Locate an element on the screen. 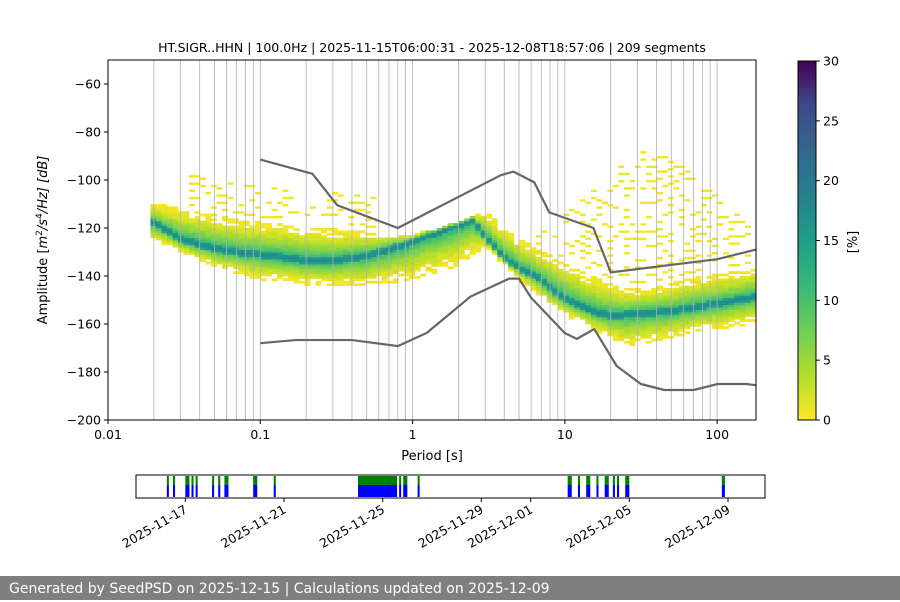  x-tick-label: 100 is located at coordinates (717, 434).